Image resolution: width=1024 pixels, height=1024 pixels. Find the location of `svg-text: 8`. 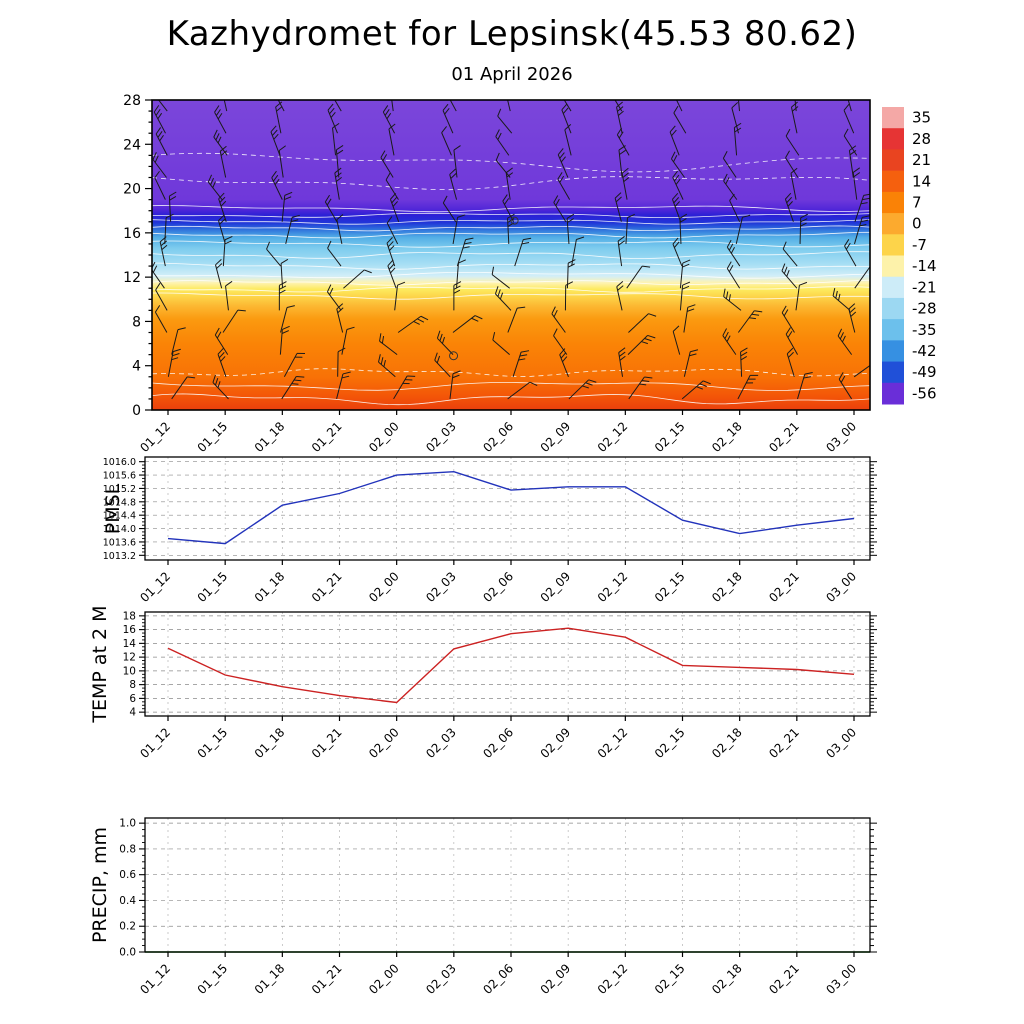

svg-text: 8 is located at coordinates (136, 322).